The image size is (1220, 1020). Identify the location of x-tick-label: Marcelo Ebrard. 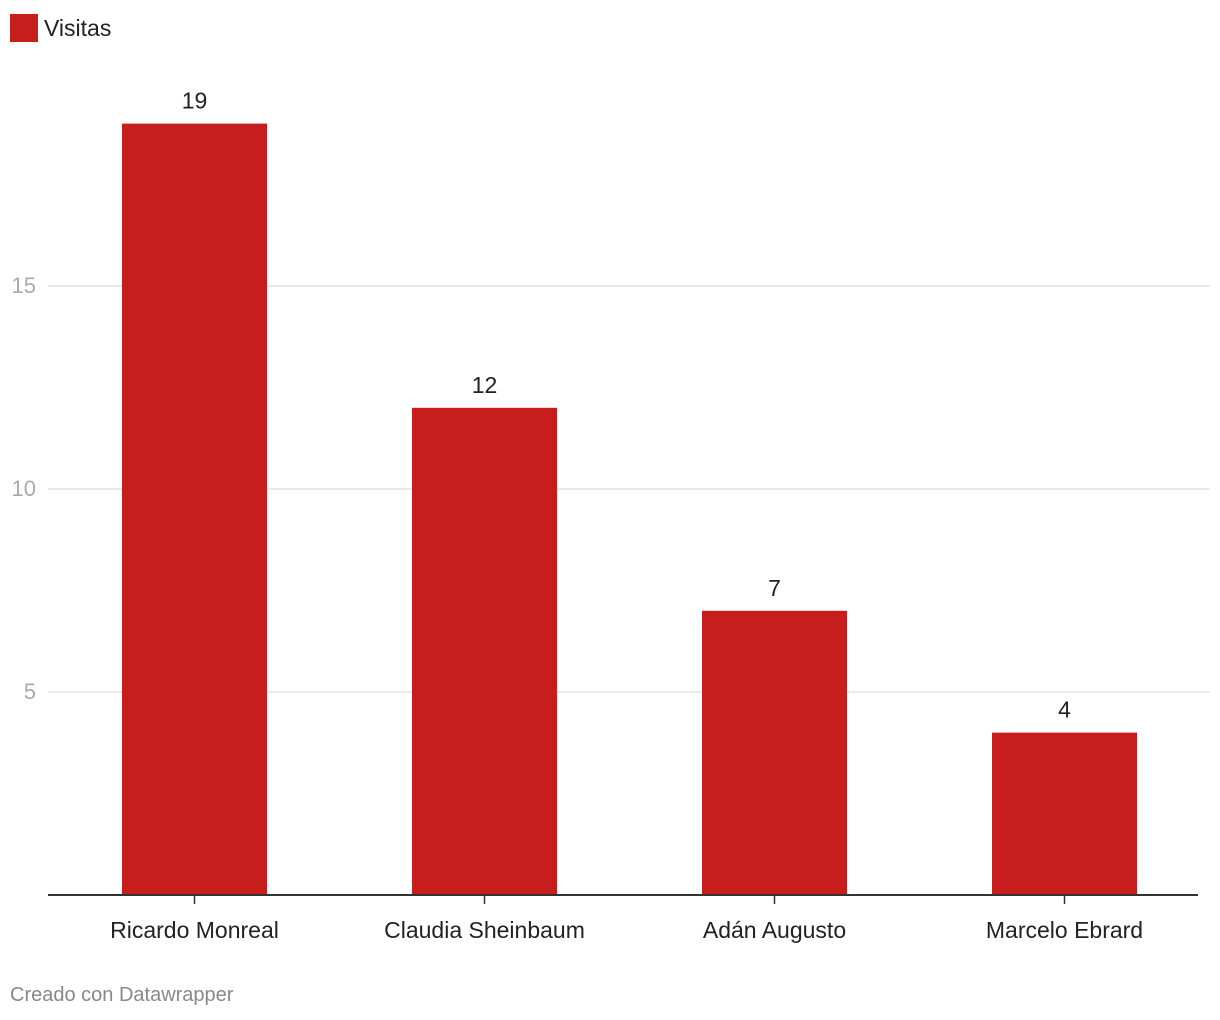
(1064, 930).